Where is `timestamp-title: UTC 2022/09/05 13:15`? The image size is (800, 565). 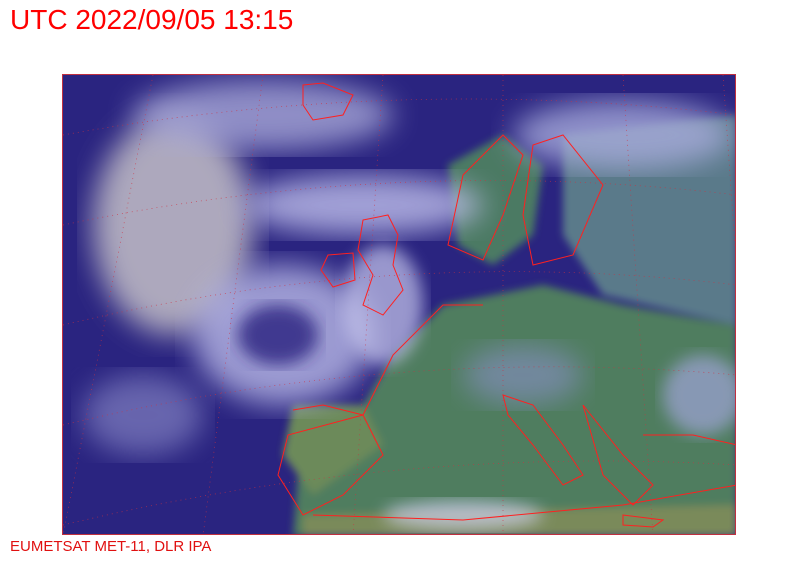 timestamp-title: UTC 2022/09/05 13:15 is located at coordinates (152, 19).